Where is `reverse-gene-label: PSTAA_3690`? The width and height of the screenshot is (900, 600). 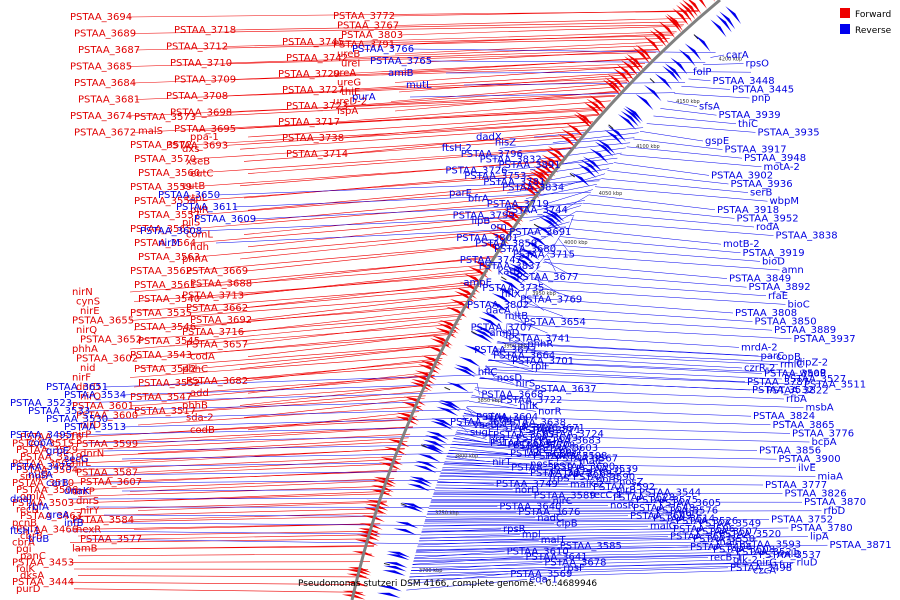
reverse-gene-label: PSTAA_3690 is located at coordinates (584, 466).